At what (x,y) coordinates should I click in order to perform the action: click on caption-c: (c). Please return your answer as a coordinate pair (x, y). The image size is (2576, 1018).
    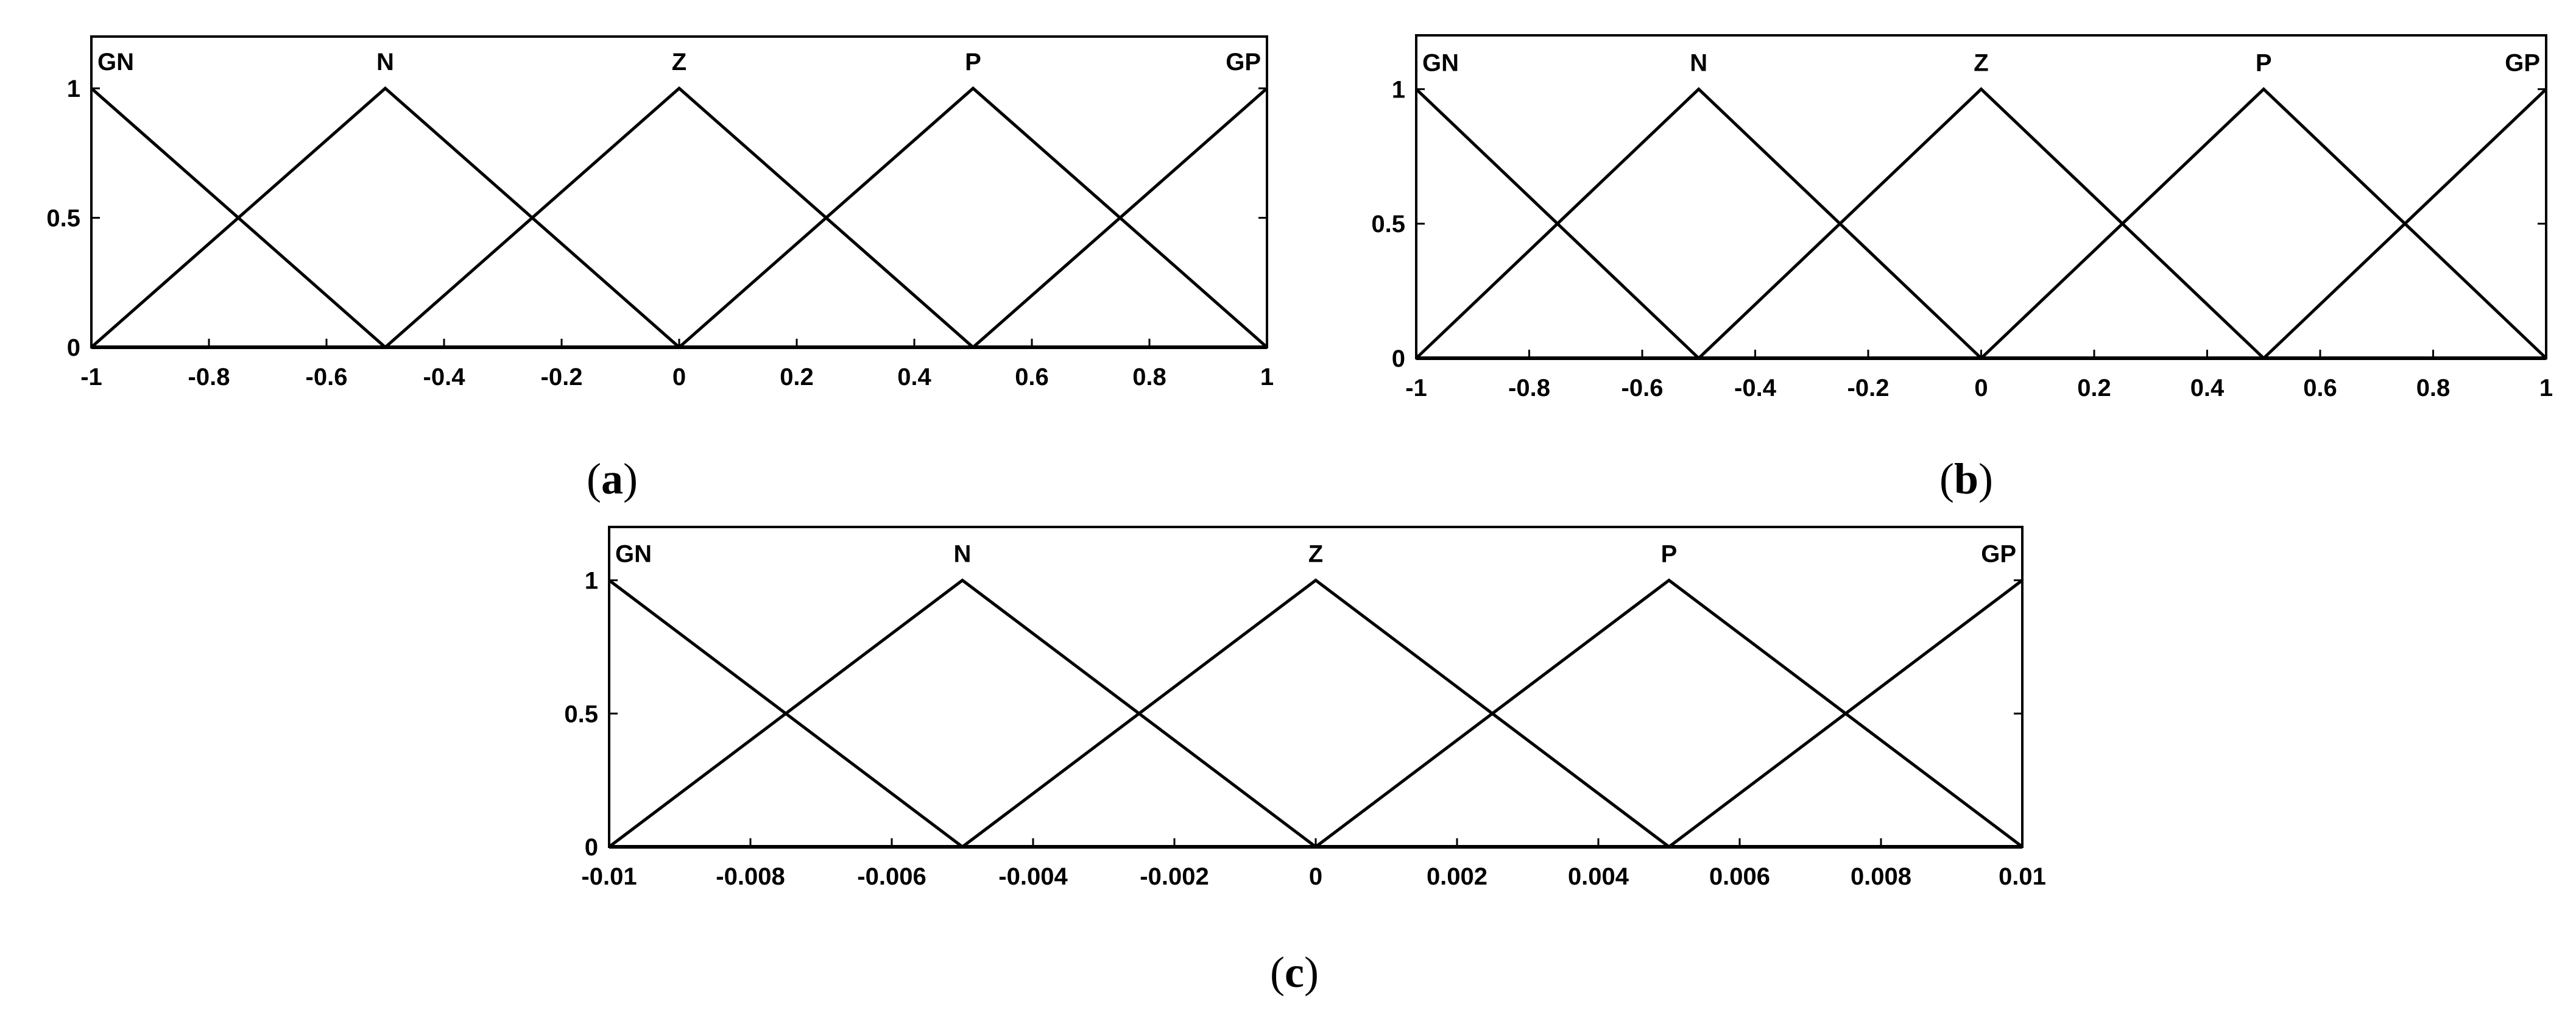
    Looking at the image, I should click on (1294, 972).